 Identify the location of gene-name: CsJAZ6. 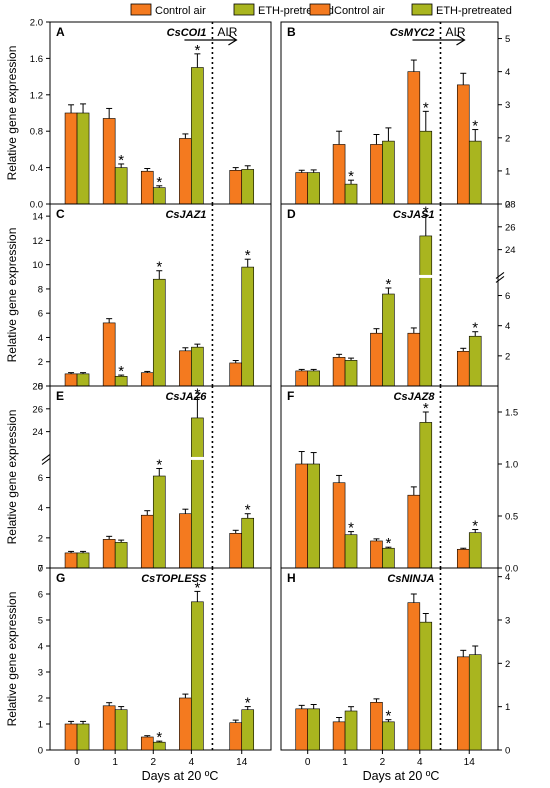
(186, 397).